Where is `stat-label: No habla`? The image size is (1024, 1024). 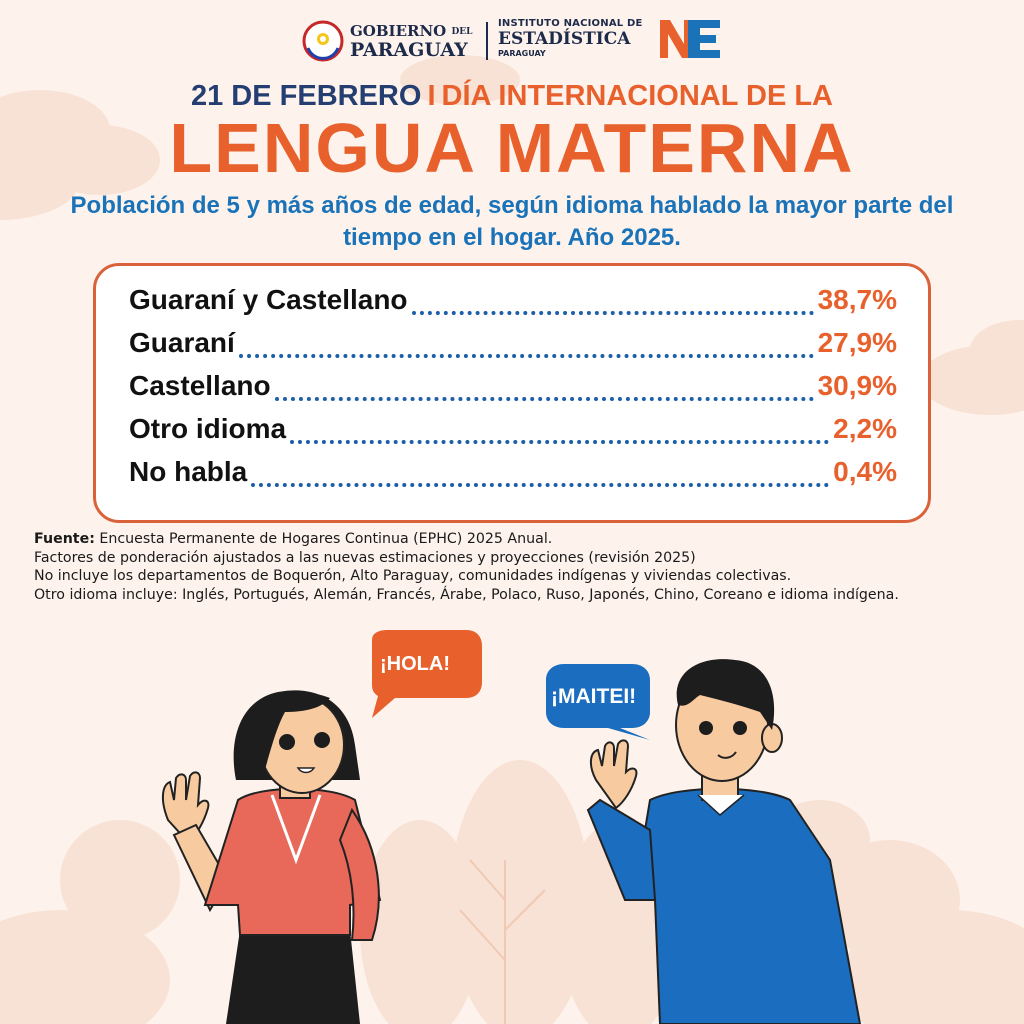
stat-label: No habla is located at coordinates (188, 471).